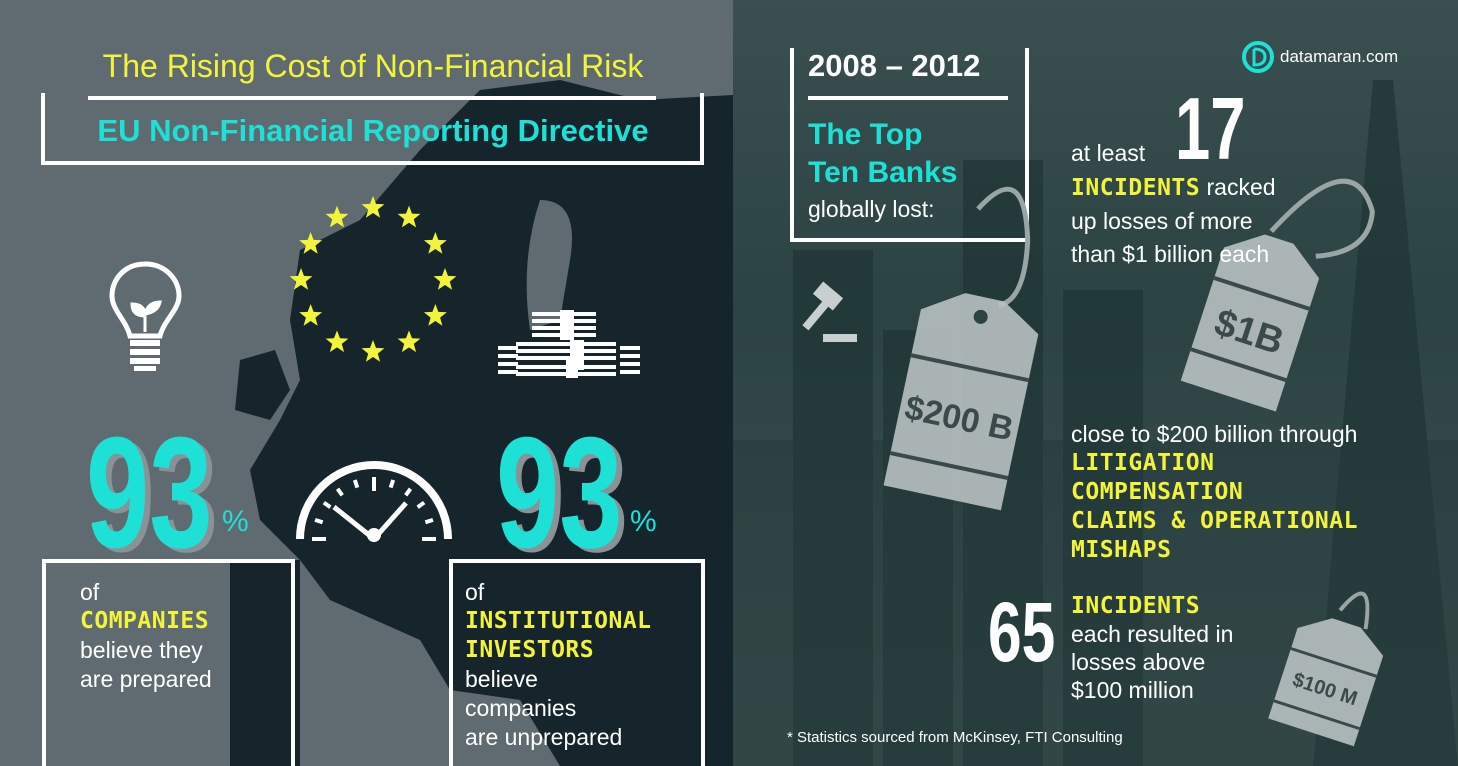 Image resolution: width=1458 pixels, height=766 pixels. I want to click on price-tag-100m: $100 M, so click(1326, 669).